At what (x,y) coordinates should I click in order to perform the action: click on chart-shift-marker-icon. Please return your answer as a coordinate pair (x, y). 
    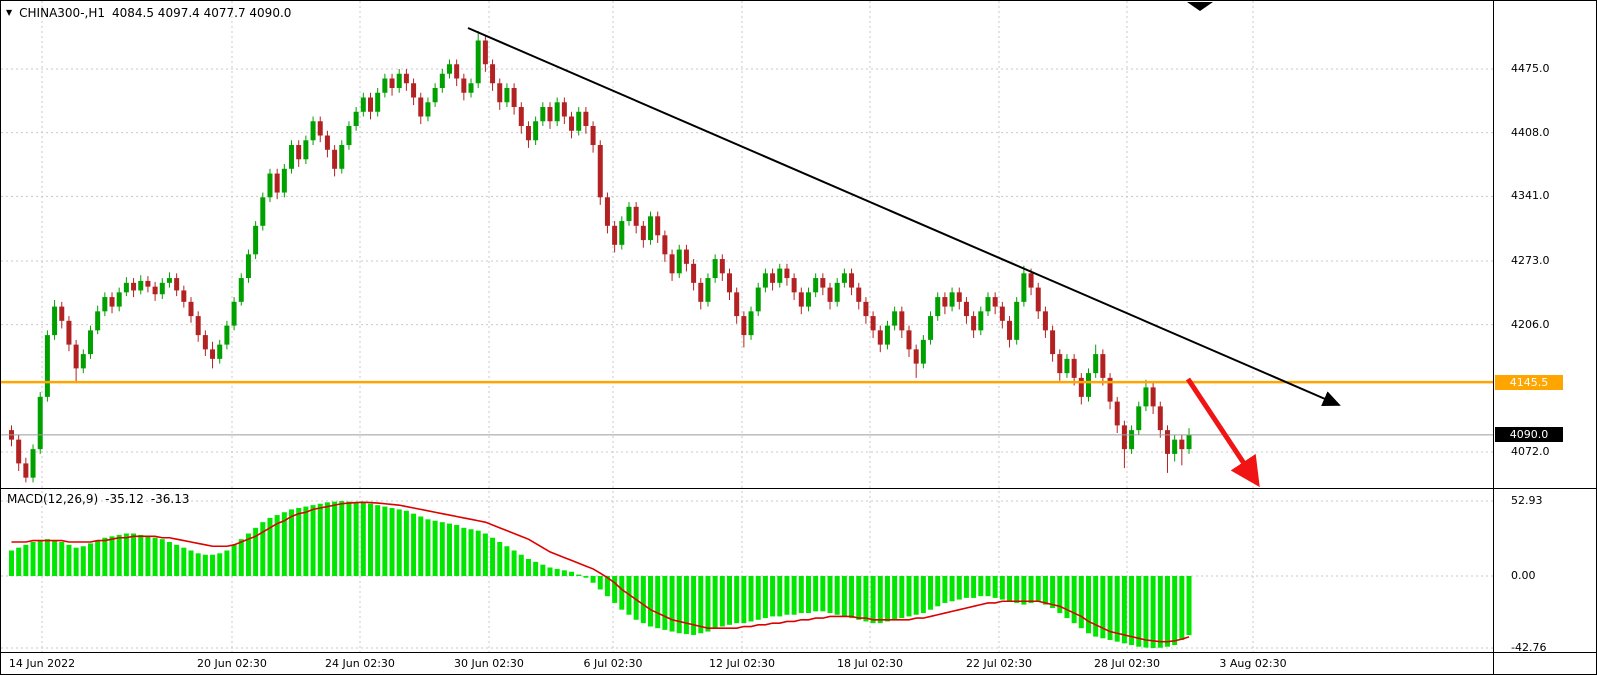
    Looking at the image, I should click on (1200, 6).